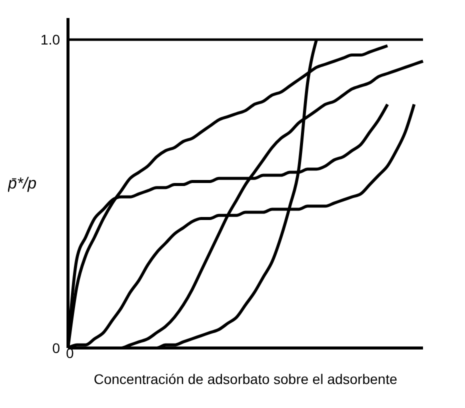 Image resolution: width=465 pixels, height=408 pixels. I want to click on x-axis-title: Concentración de adsorbato sobre el adsorbente, so click(246, 379).